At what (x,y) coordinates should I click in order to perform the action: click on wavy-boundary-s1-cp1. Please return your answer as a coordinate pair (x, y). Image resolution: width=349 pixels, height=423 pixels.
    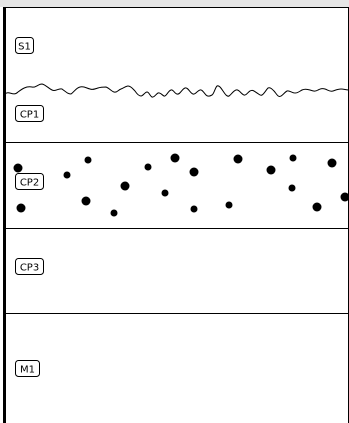
    Looking at the image, I should click on (176, 90).